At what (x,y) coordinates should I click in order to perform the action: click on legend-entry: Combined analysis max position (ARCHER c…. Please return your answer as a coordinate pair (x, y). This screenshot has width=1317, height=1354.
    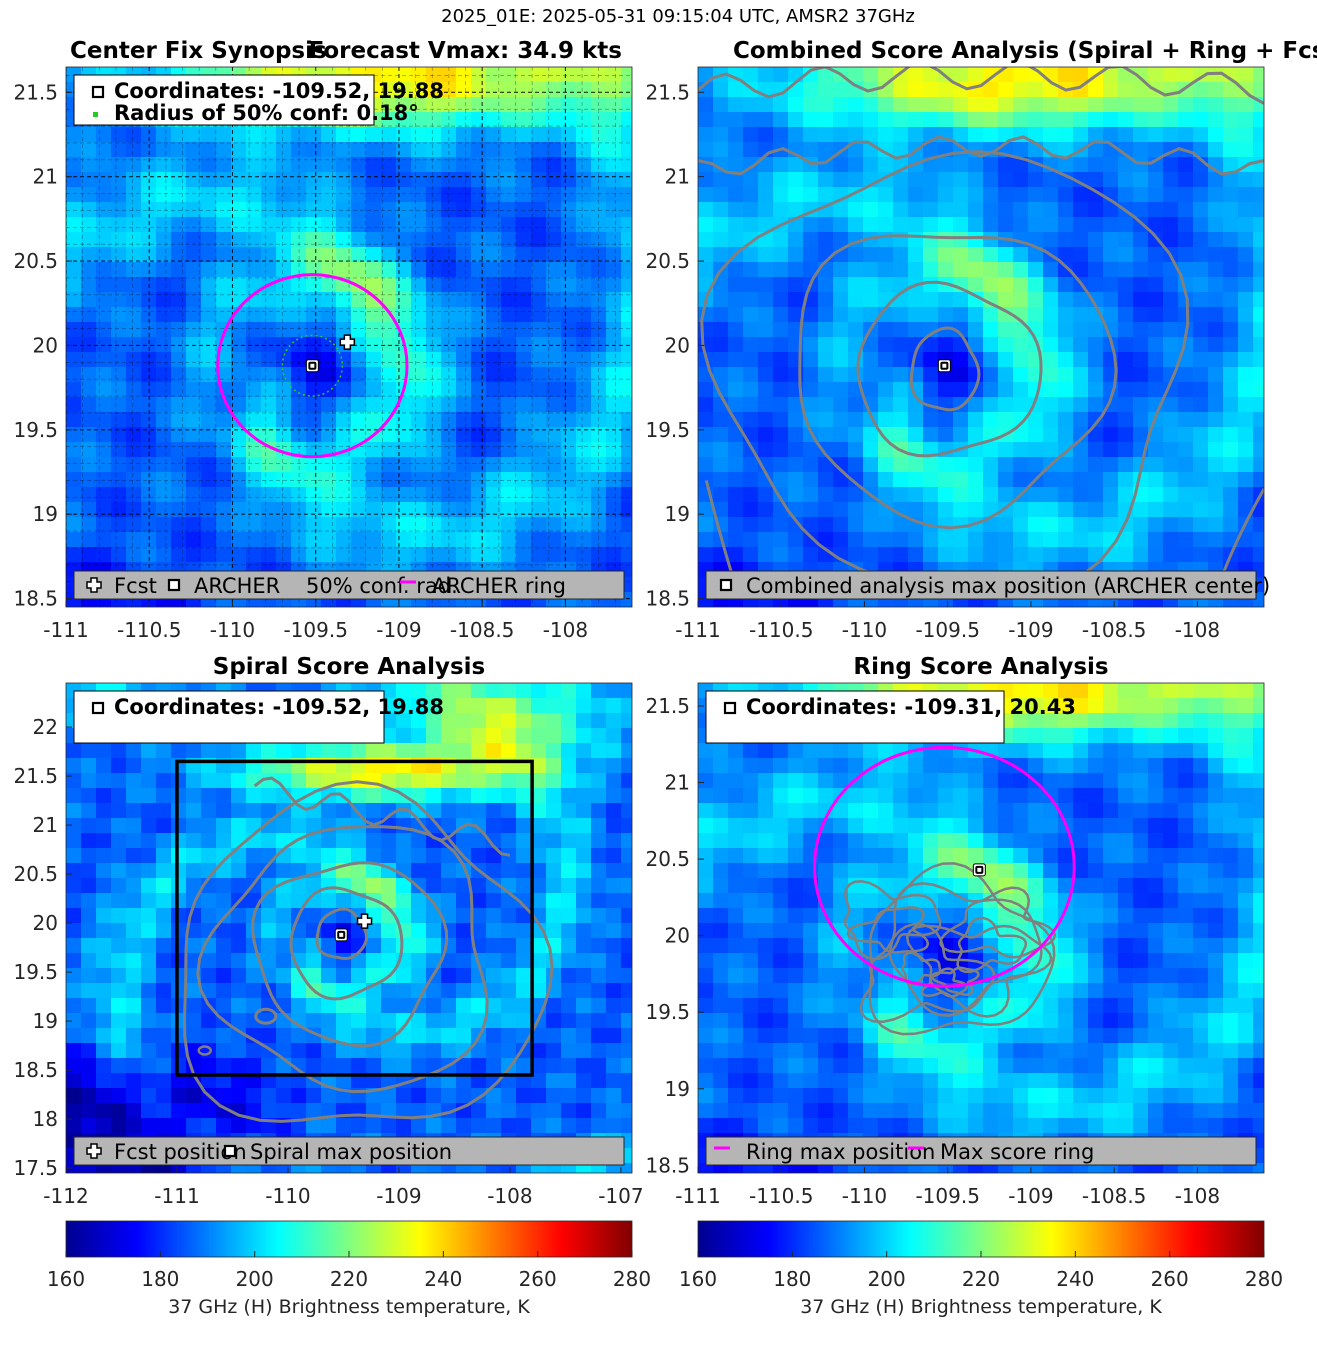
    Looking at the image, I should click on (1008, 586).